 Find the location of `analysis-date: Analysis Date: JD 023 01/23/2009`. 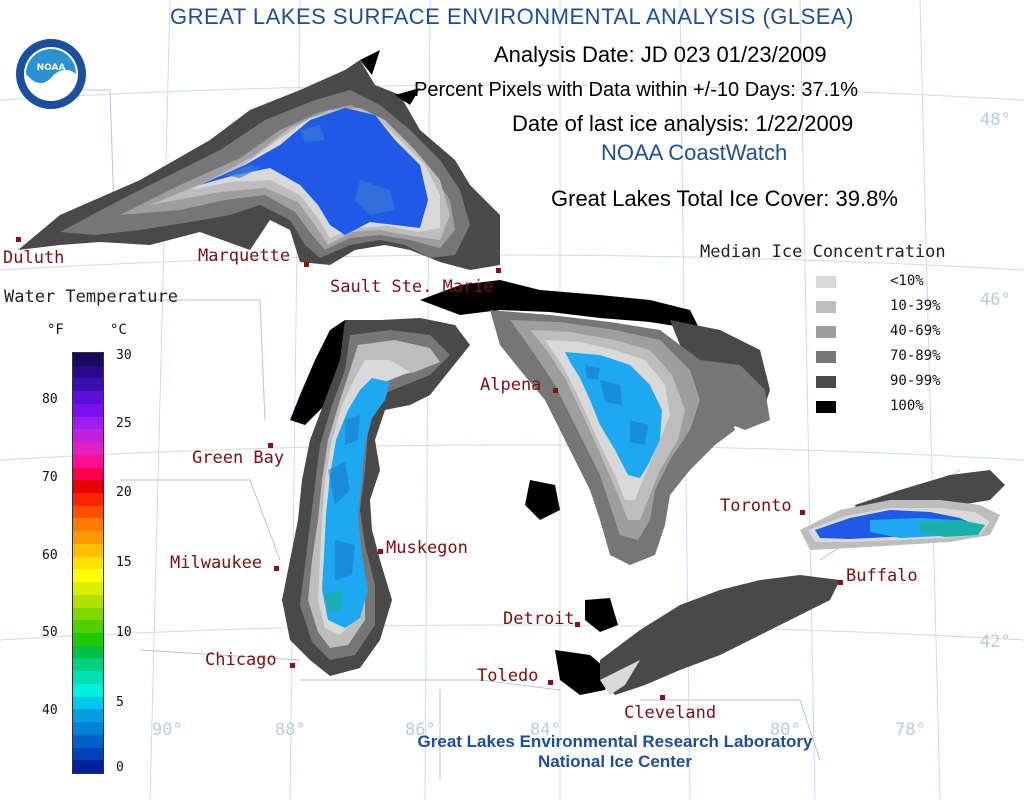

analysis-date: Analysis Date: JD 023 01/23/2009 is located at coordinates (660, 54).